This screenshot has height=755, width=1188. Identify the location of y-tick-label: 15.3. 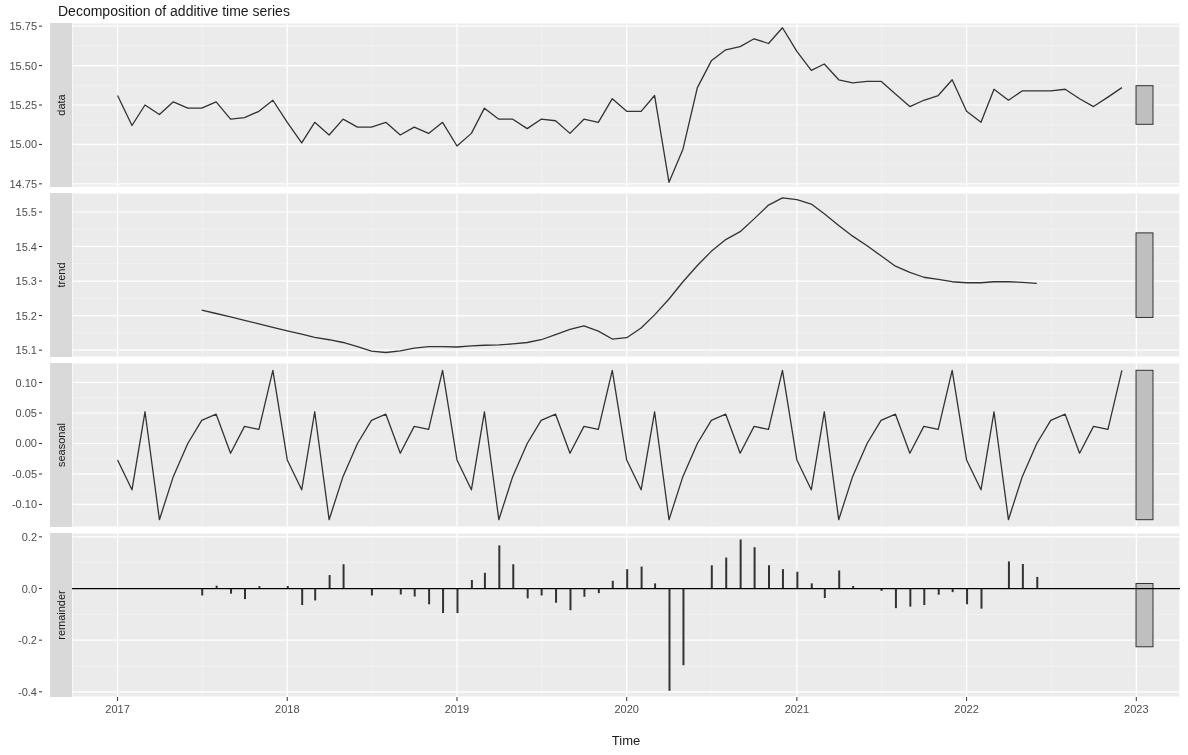
(26, 281).